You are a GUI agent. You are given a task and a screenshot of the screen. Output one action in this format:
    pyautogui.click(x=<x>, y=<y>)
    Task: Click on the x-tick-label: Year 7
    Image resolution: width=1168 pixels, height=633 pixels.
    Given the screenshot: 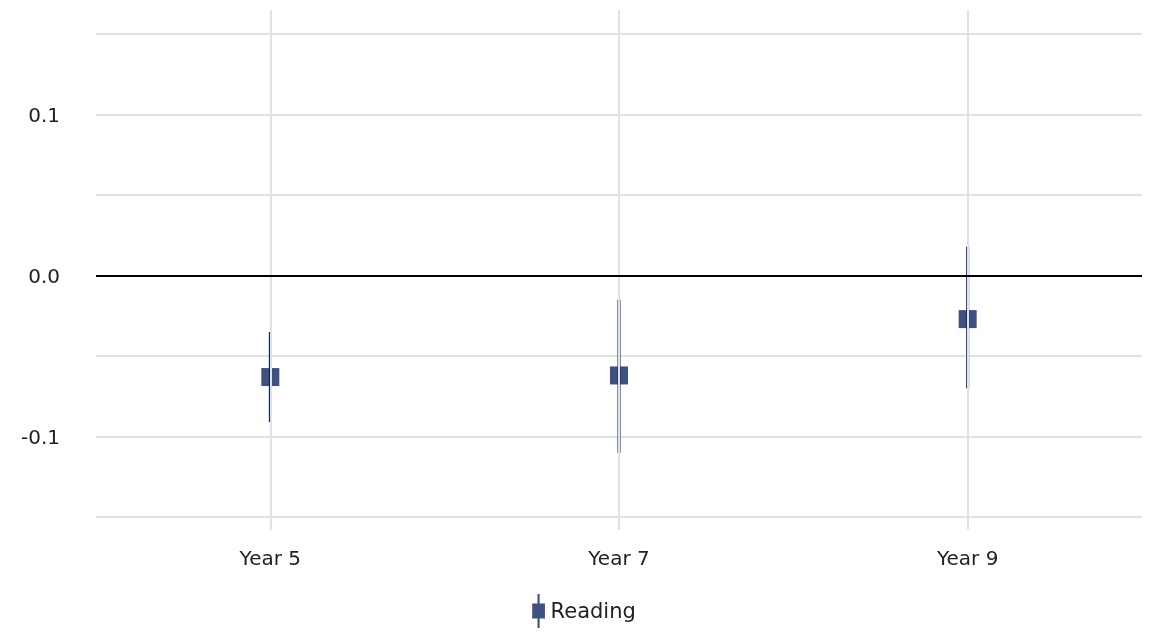 What is the action you would take?
    pyautogui.click(x=618, y=558)
    